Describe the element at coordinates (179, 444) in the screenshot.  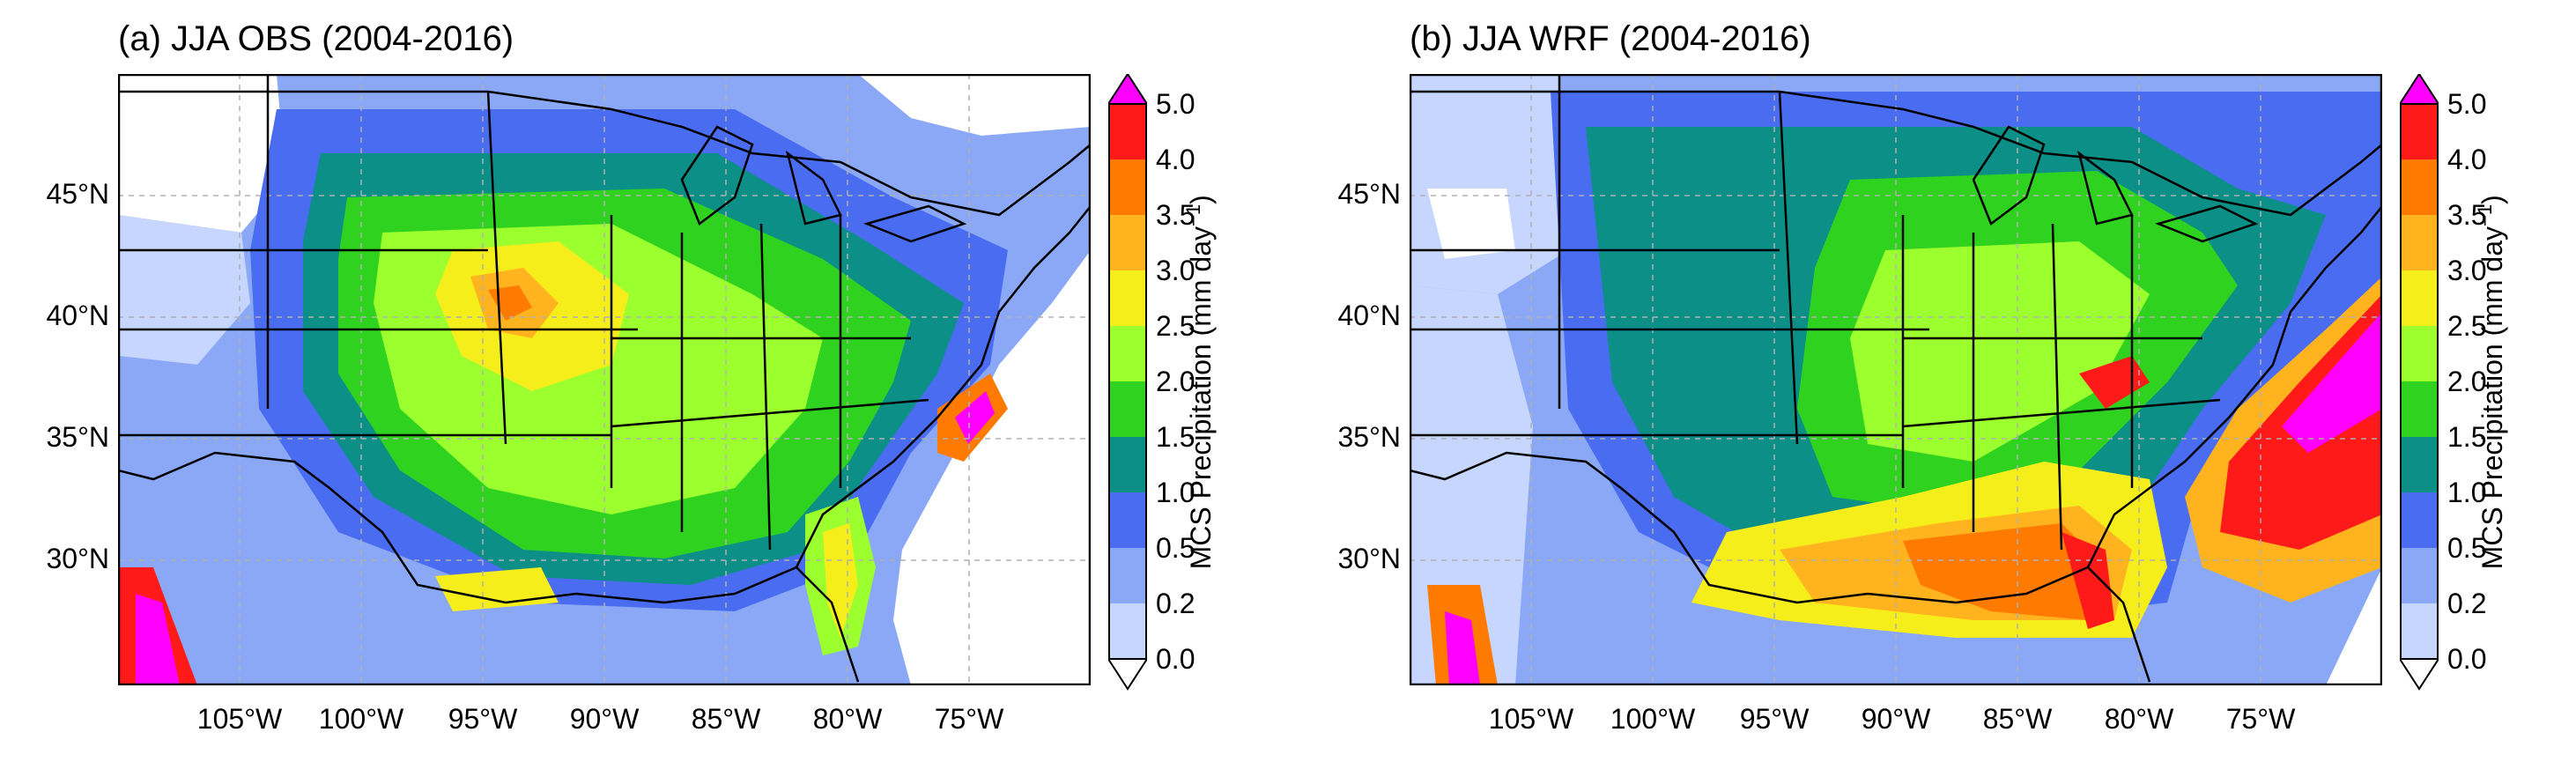
I see `low-zone-sw` at that location.